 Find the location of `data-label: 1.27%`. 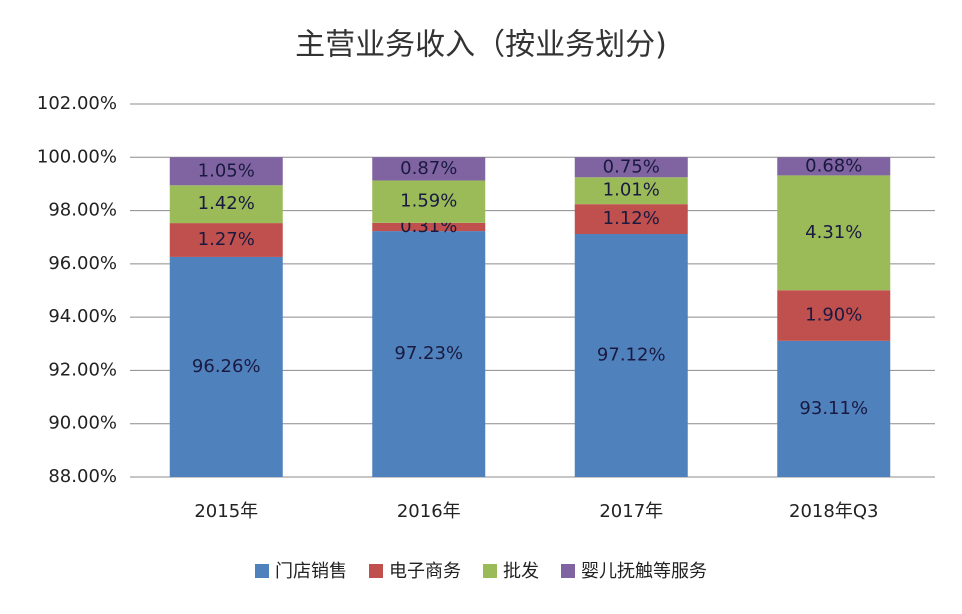

data-label: 1.27% is located at coordinates (226, 239).